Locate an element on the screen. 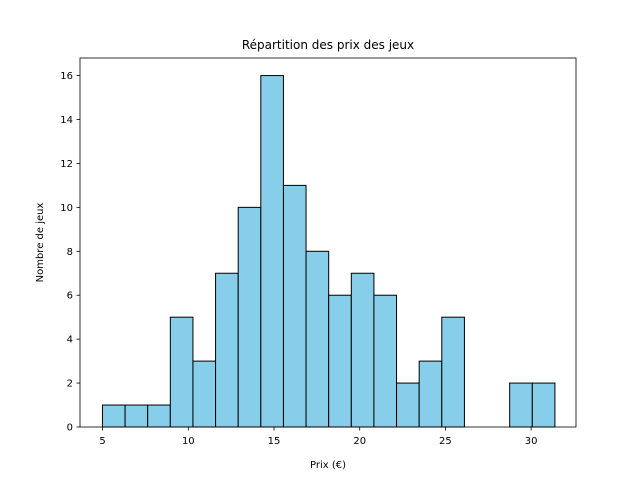 This screenshot has height=480, width=640. x-tick-label: 10 is located at coordinates (188, 441).